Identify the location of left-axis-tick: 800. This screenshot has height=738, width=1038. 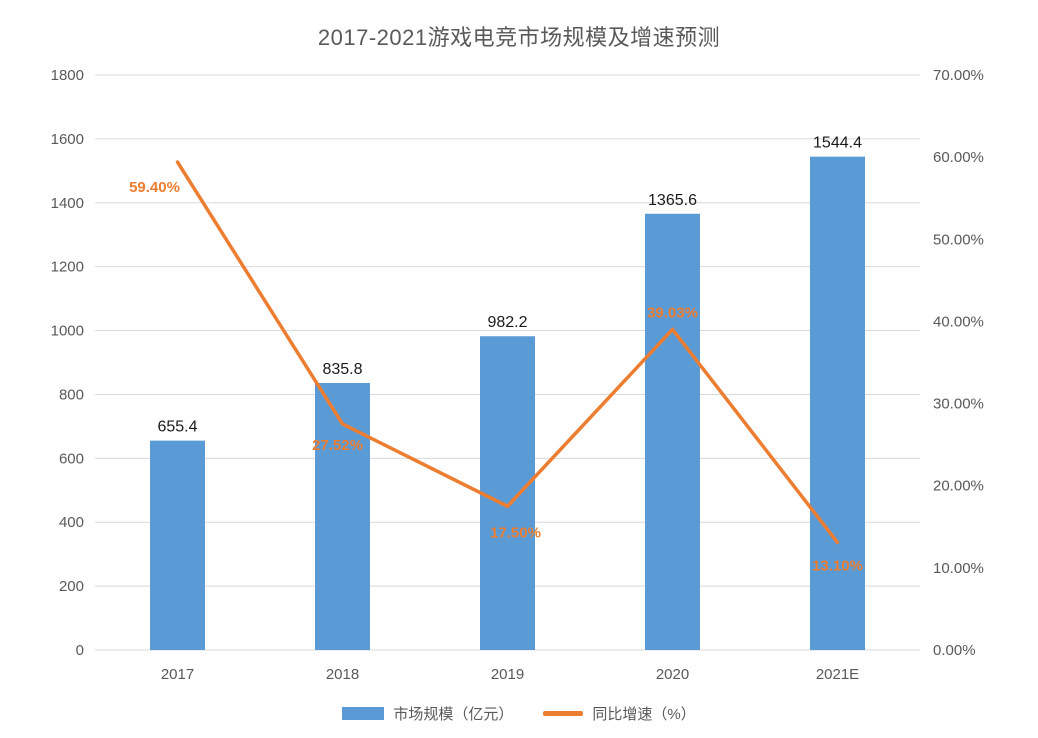
(71, 394).